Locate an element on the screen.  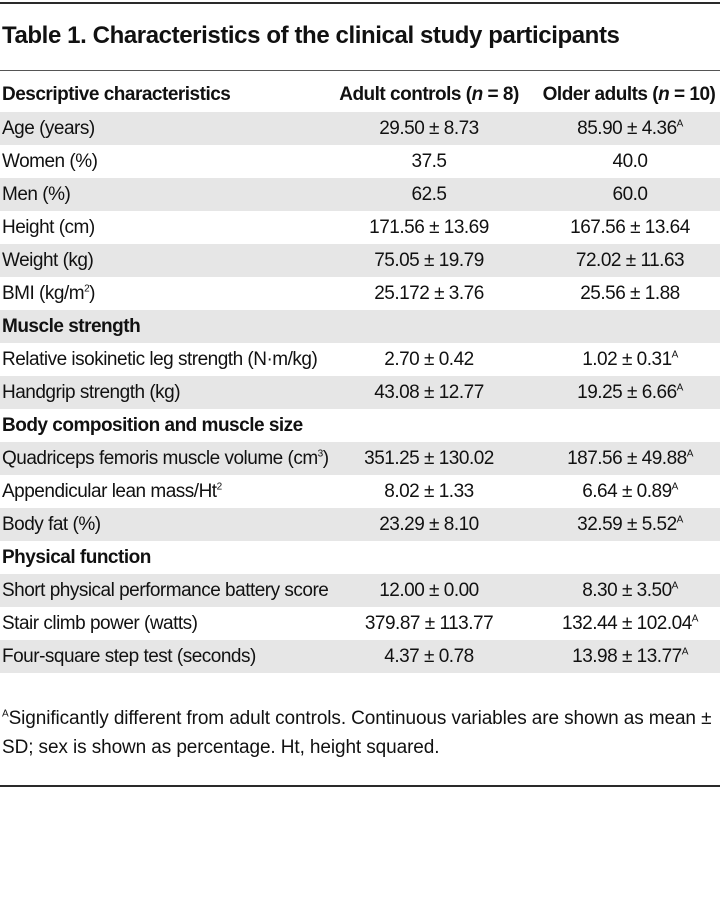
adult-controls-value: 12.00 ± 0.00 is located at coordinates (429, 590).